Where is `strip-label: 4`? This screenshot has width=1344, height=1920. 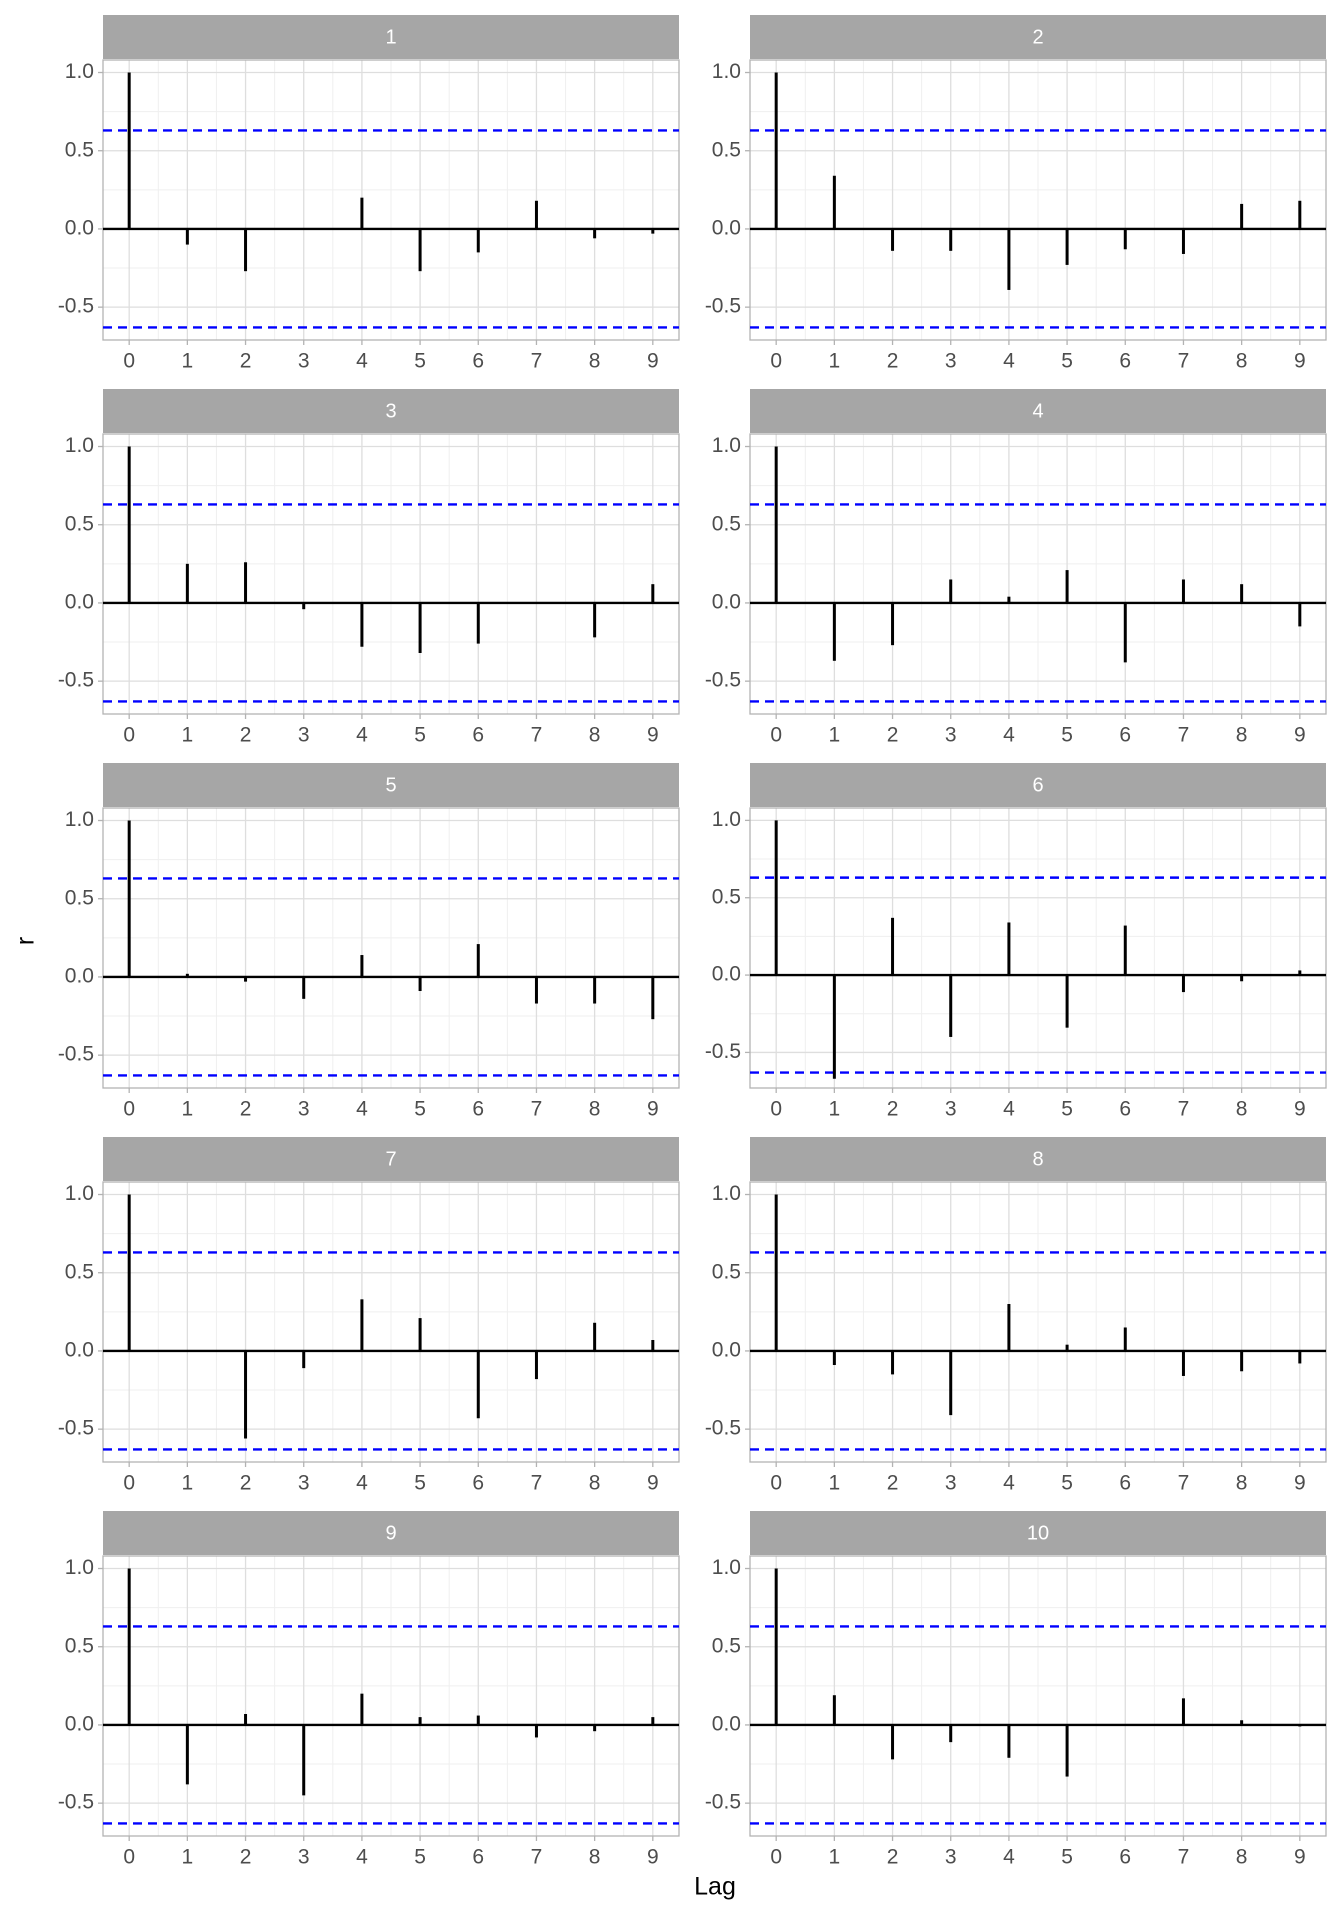 strip-label: 4 is located at coordinates (1037, 411).